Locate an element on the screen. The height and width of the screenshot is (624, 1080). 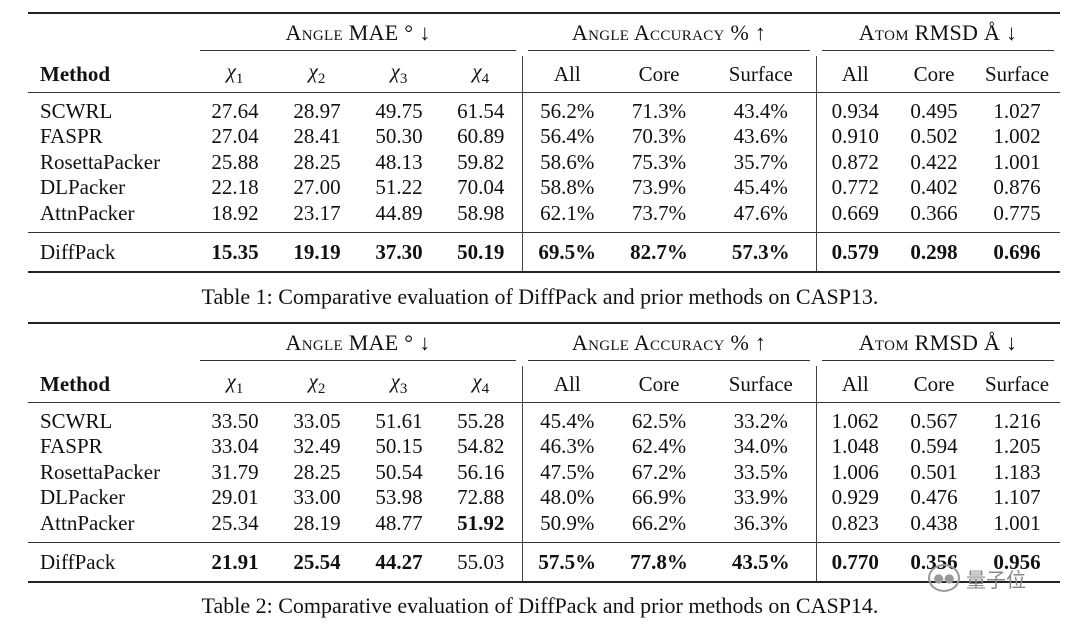
acc-core-cell: 62.4% is located at coordinates (659, 446).